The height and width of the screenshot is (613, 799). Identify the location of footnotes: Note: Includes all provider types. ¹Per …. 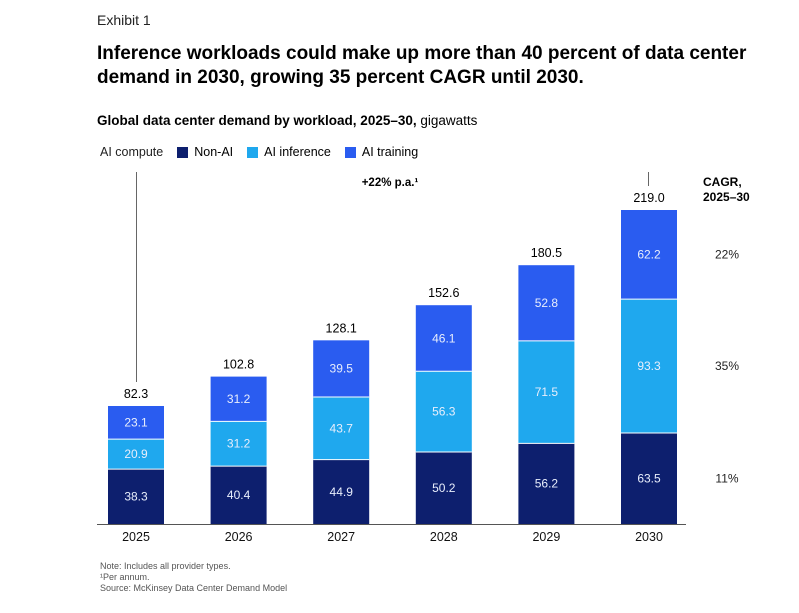
(193, 577).